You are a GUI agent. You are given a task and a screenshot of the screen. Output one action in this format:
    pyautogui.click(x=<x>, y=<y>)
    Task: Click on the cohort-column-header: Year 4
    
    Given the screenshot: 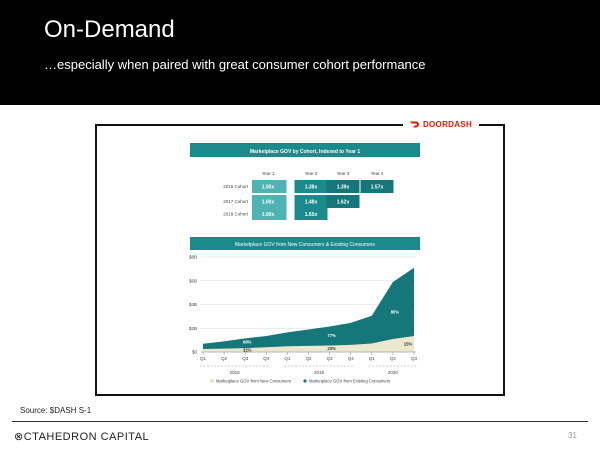 What is the action you would take?
    pyautogui.click(x=377, y=173)
    